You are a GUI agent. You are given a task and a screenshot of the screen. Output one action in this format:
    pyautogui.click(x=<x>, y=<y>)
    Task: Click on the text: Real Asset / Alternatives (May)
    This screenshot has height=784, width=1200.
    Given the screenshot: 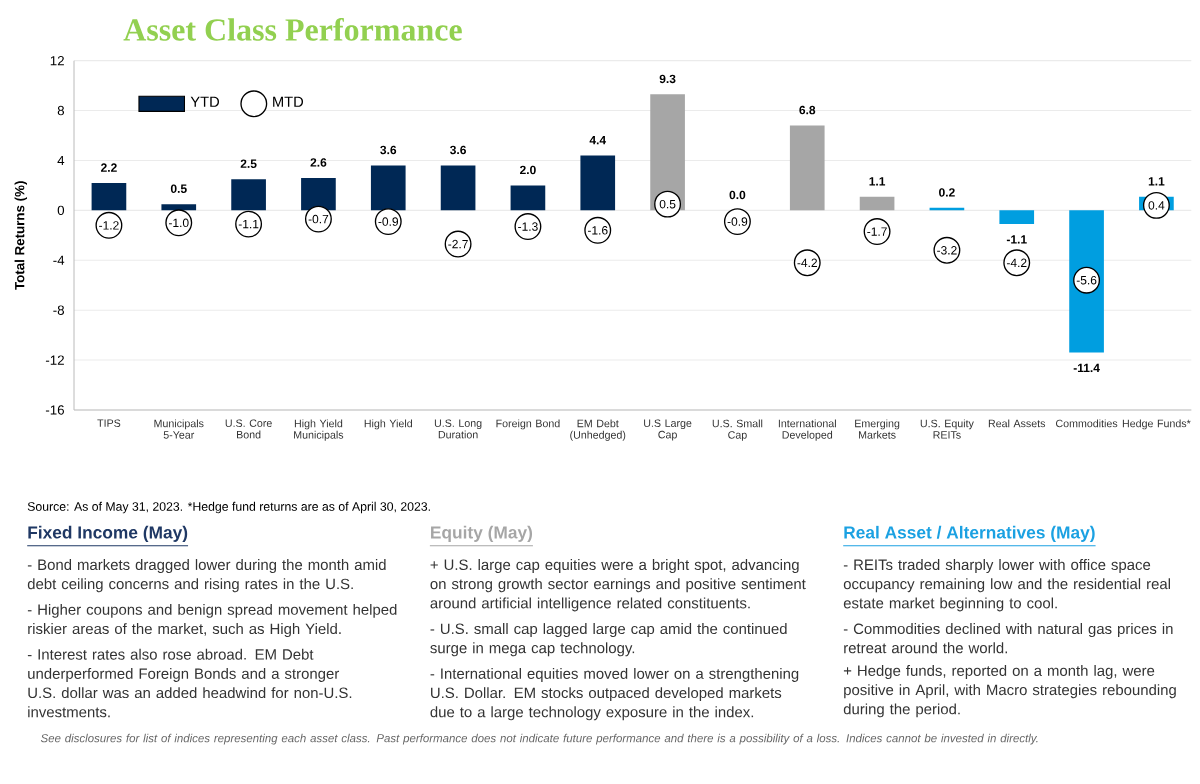 What is the action you would take?
    pyautogui.click(x=969, y=533)
    